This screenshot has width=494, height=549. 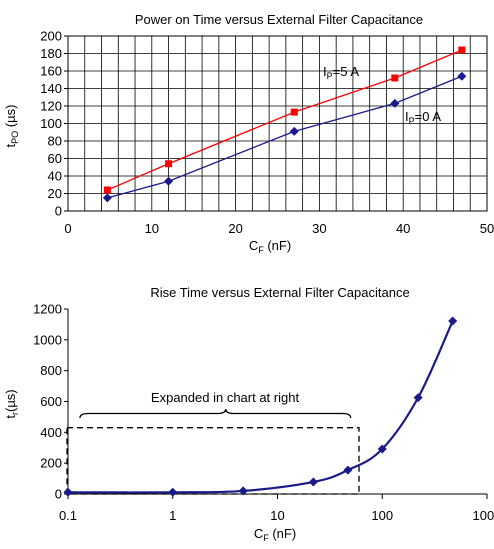 What do you see at coordinates (51, 463) in the screenshot?
I see `chart2-y-tick-label: 200` at bounding box center [51, 463].